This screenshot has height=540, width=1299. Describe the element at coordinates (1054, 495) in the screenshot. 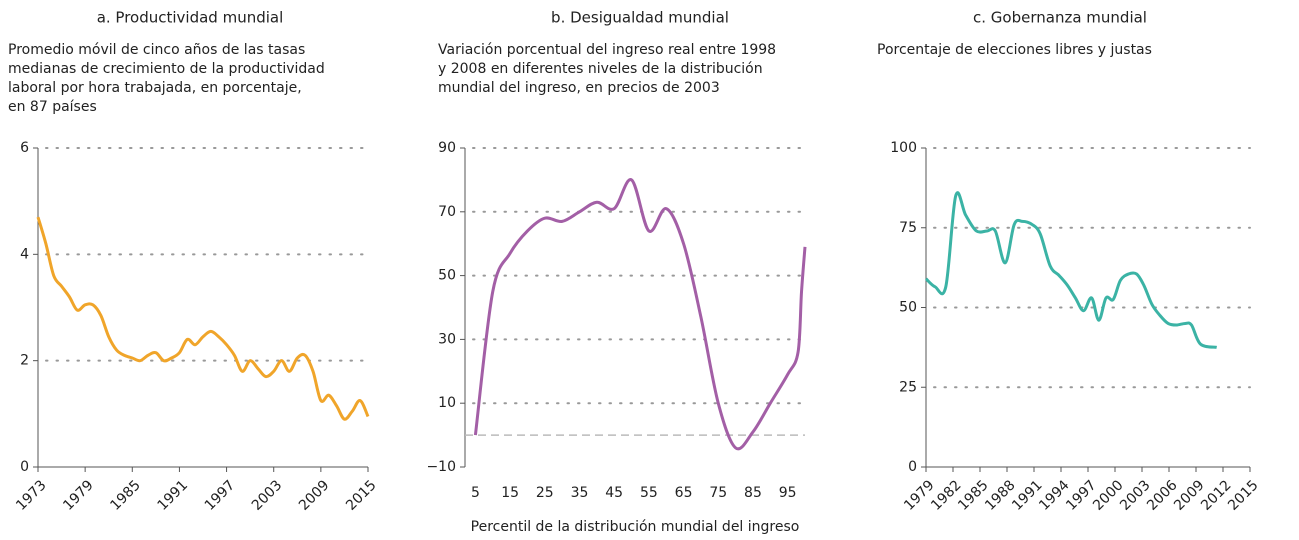

I see `x-tick-label: 1994` at that location.